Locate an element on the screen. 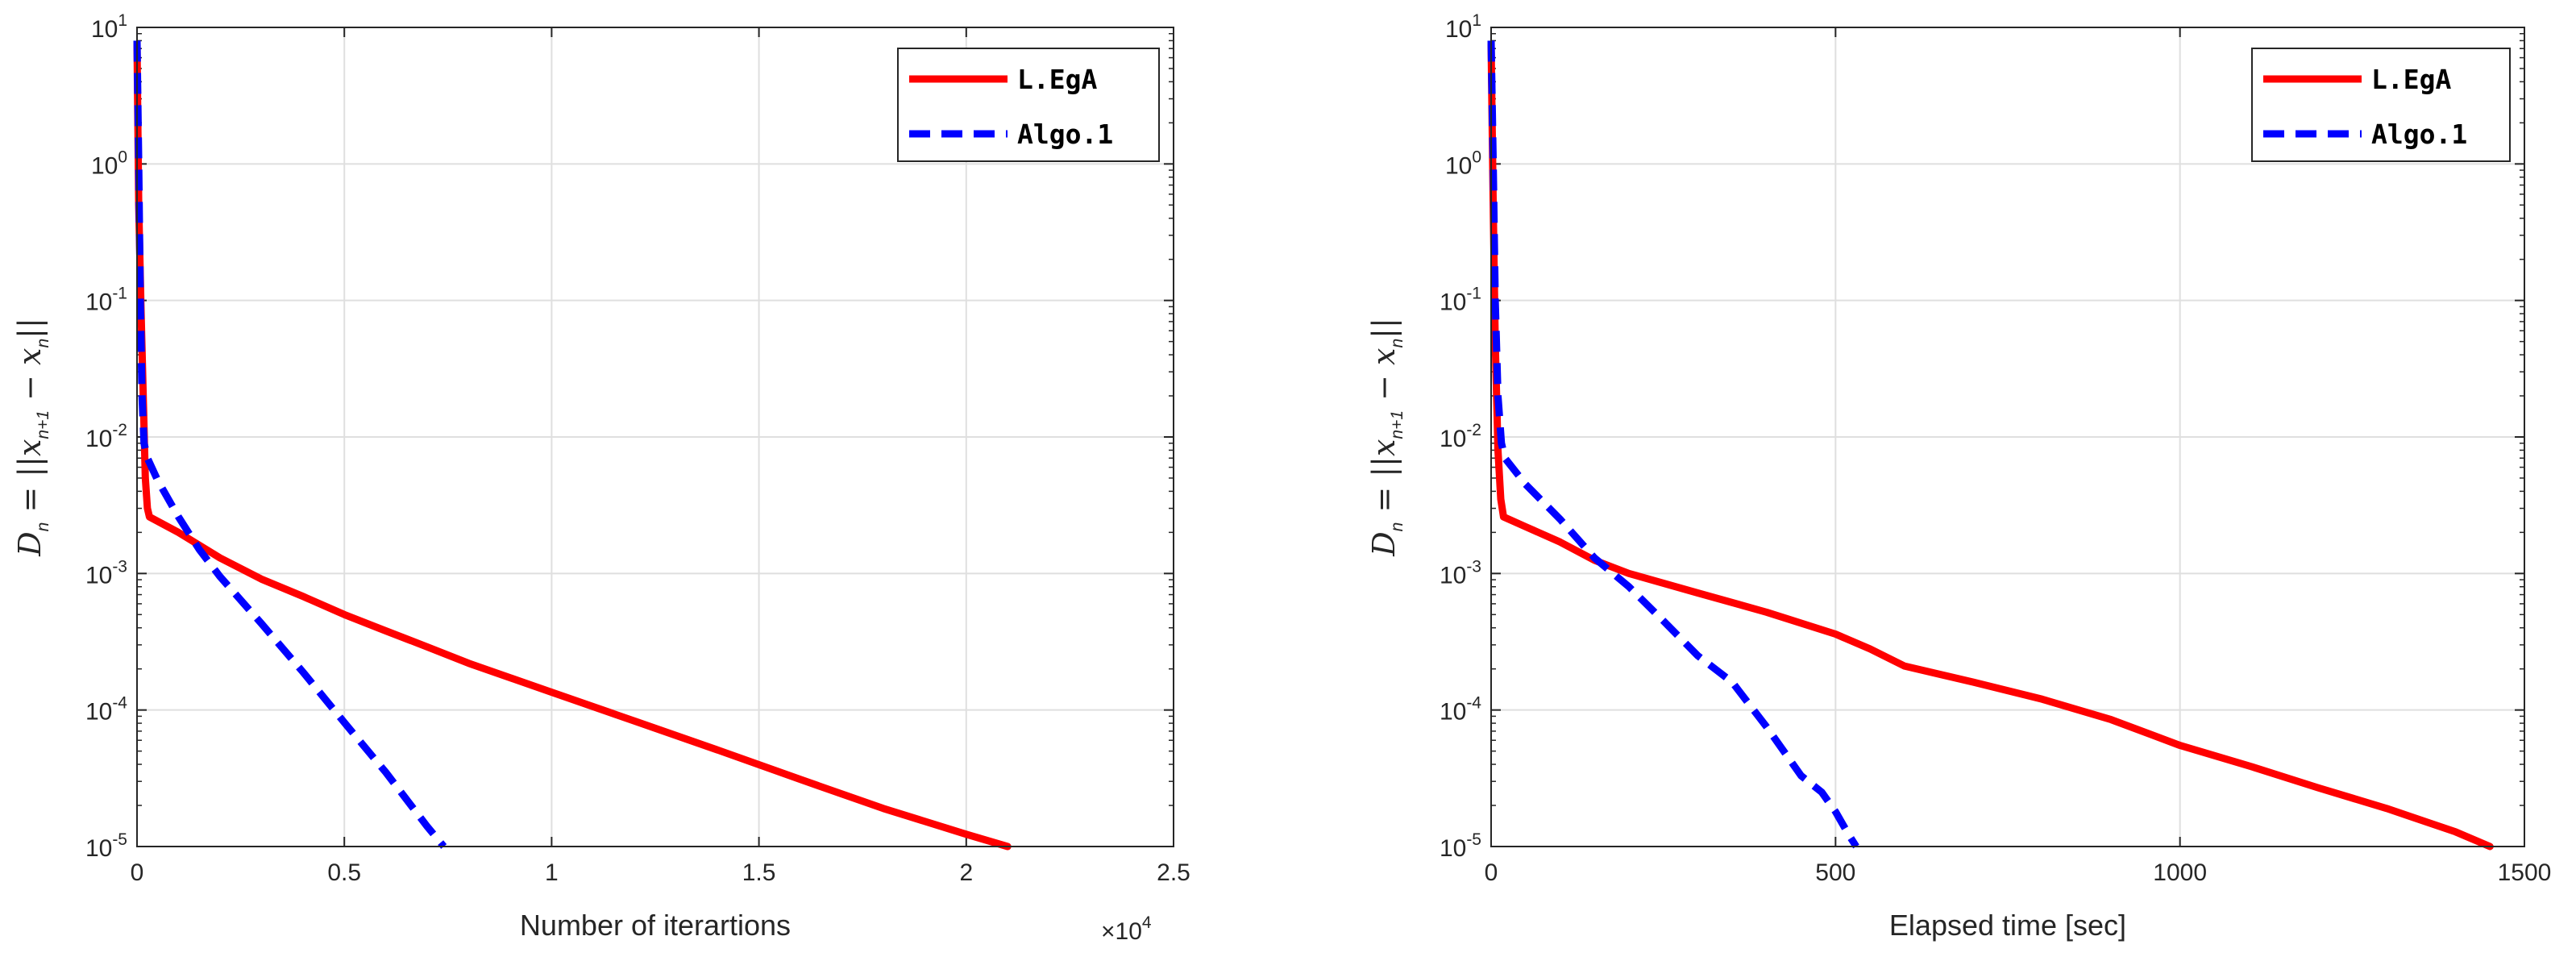 This screenshot has height=961, width=2576. x-axis-label: Elapsed time [sec] is located at coordinates (2007, 925).